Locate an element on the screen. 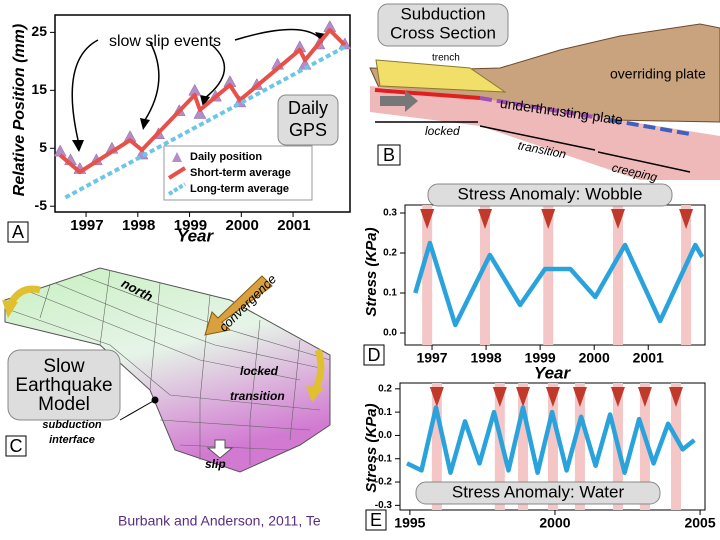 This screenshot has height=540, width=720. transition-zone is located at coordinates (540, 108).